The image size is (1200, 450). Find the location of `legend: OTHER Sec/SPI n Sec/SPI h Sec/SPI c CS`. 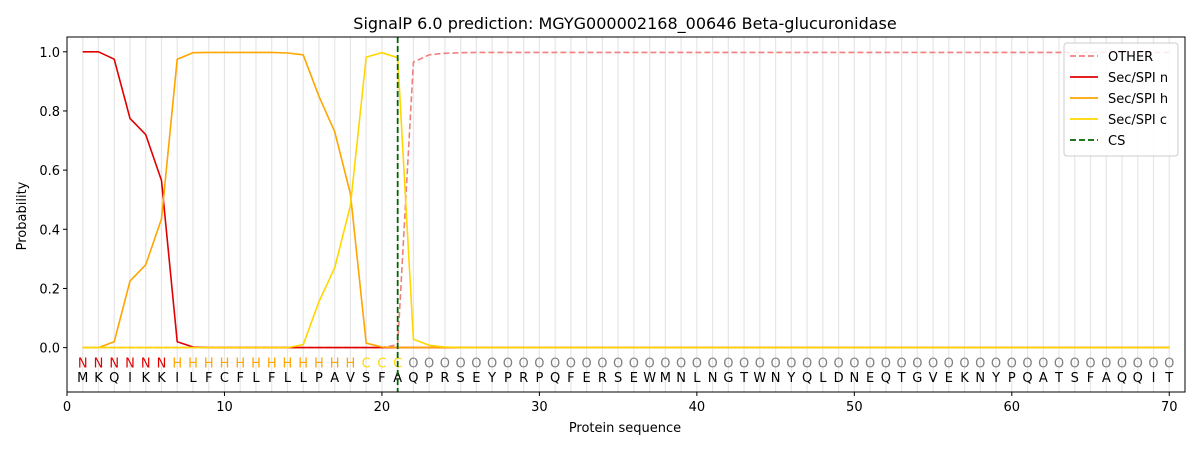

legend: OTHER Sec/SPI n Sec/SPI h Sec/SPI c CS is located at coordinates (1121, 99).